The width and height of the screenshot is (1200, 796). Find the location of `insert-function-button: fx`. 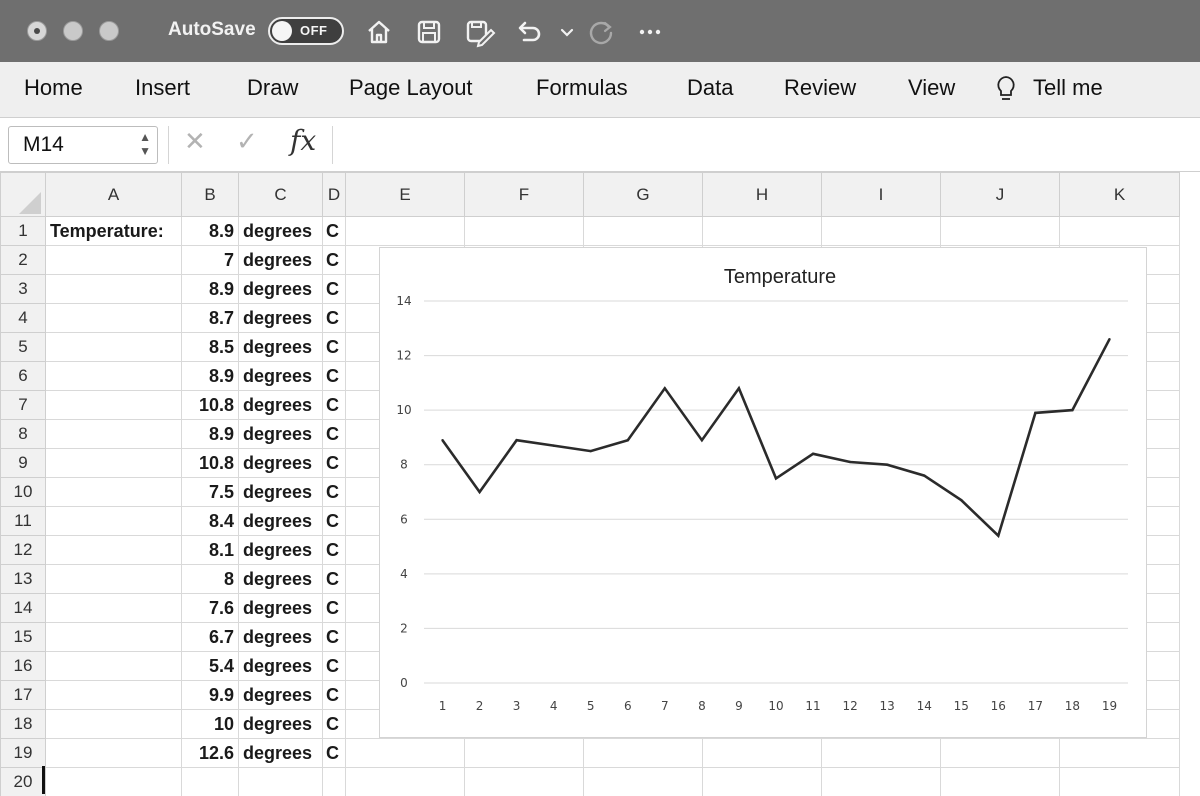

insert-function-button: fx is located at coordinates (303, 140).